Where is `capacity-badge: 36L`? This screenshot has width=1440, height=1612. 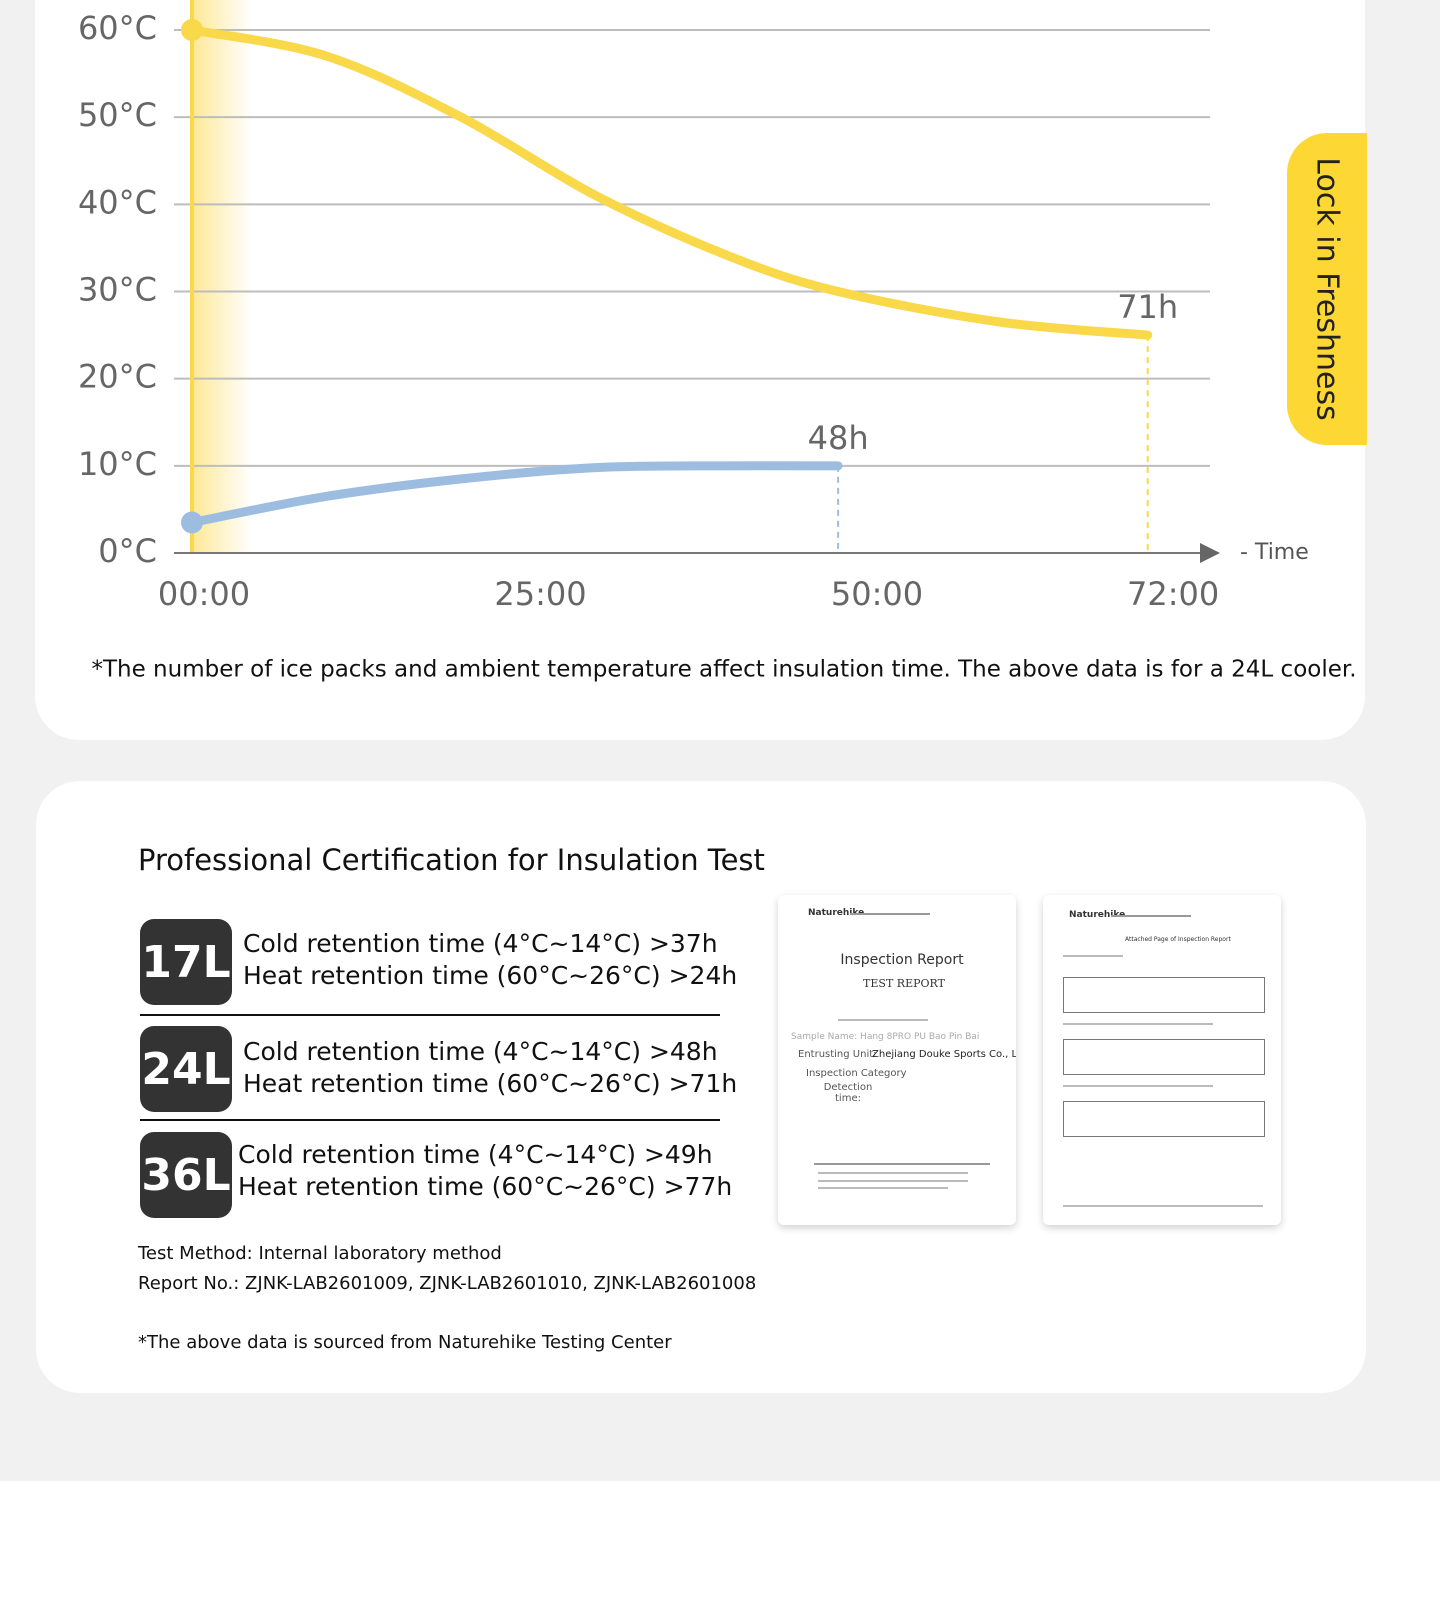 capacity-badge: 36L is located at coordinates (186, 1175).